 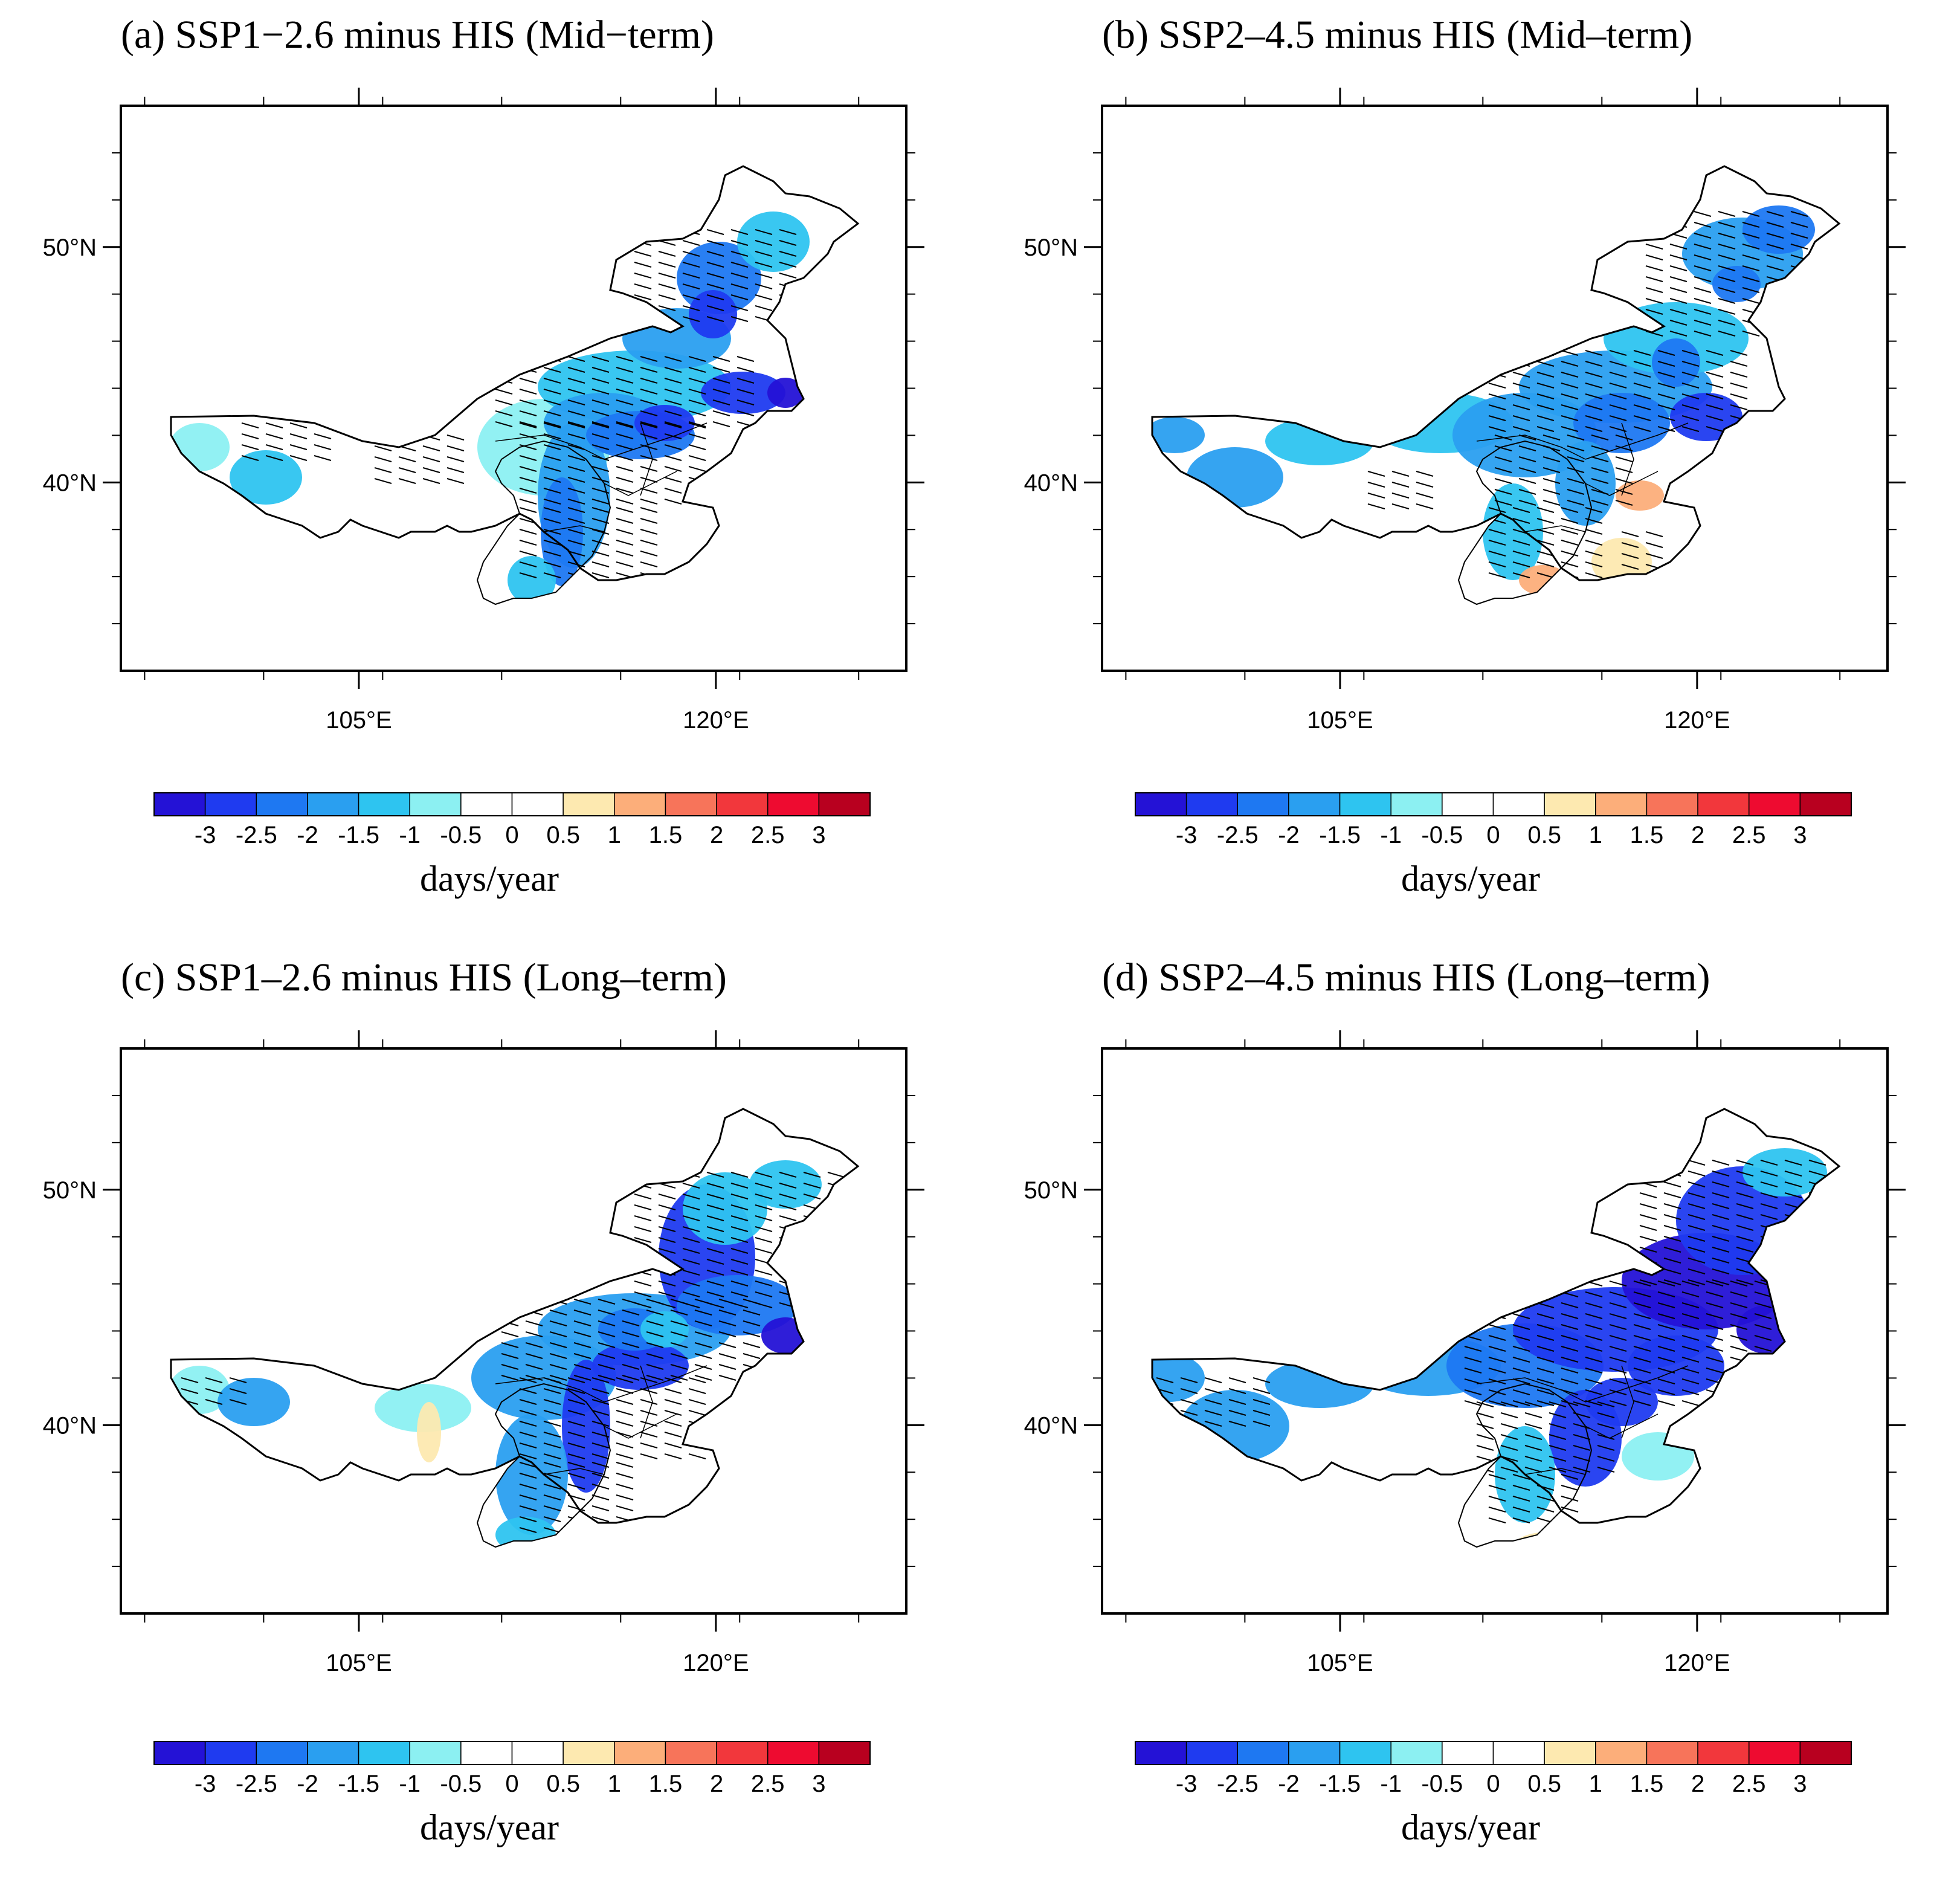 What do you see at coordinates (1555, 528) in the screenshot?
I see `province-boundary` at bounding box center [1555, 528].